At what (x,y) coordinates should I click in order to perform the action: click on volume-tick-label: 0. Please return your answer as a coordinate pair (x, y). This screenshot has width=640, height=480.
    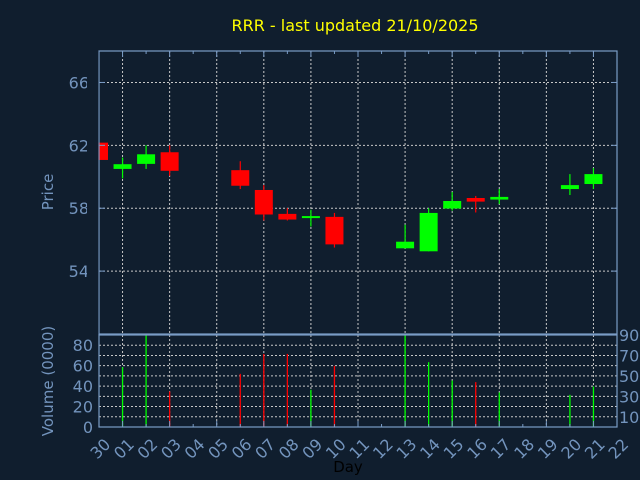
    Looking at the image, I should click on (88, 427).